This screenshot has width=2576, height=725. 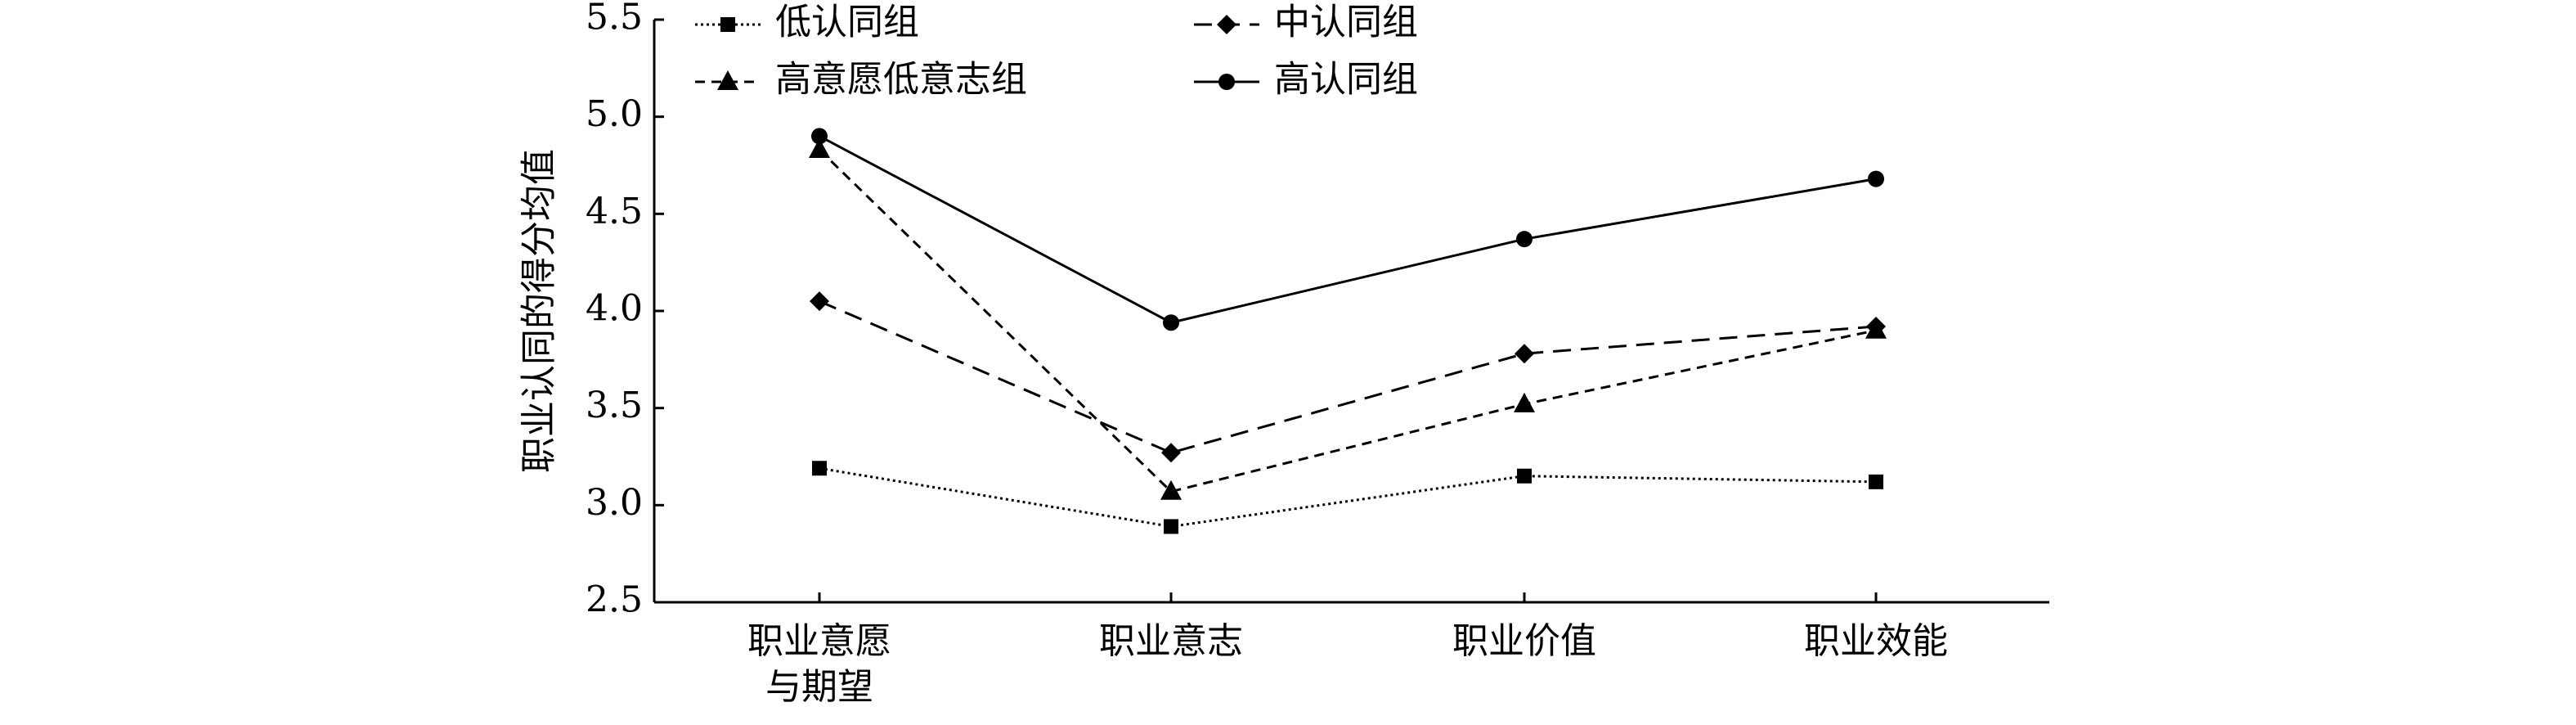 I want to click on y-tick-label: 3.0, so click(x=614, y=503).